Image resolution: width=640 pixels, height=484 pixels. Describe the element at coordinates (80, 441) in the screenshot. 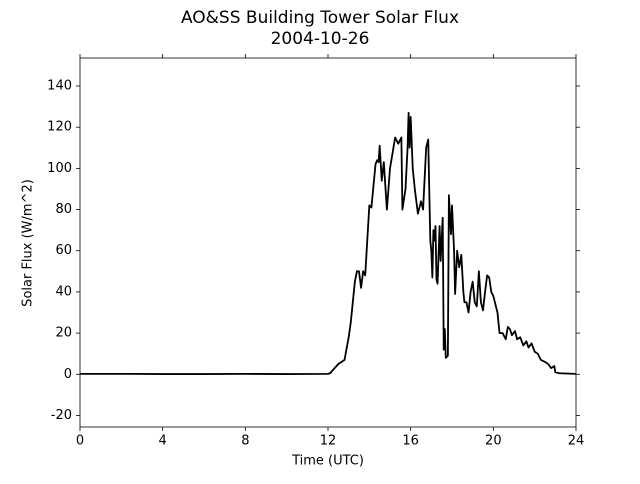

I see `x-tick-label: 0` at that location.